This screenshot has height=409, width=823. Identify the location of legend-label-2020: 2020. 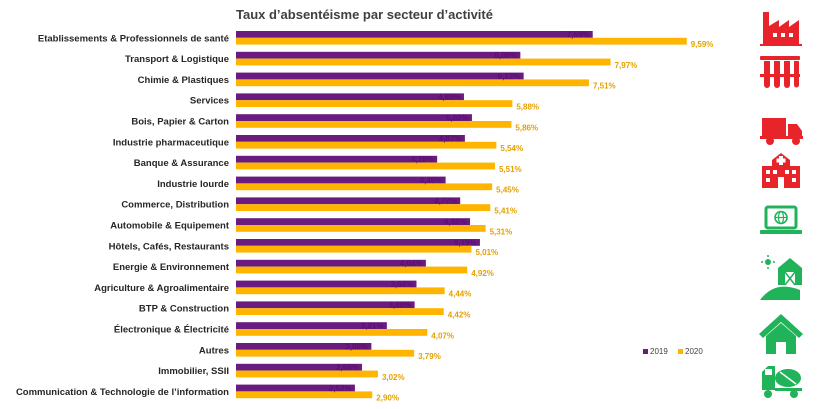
(694, 351).